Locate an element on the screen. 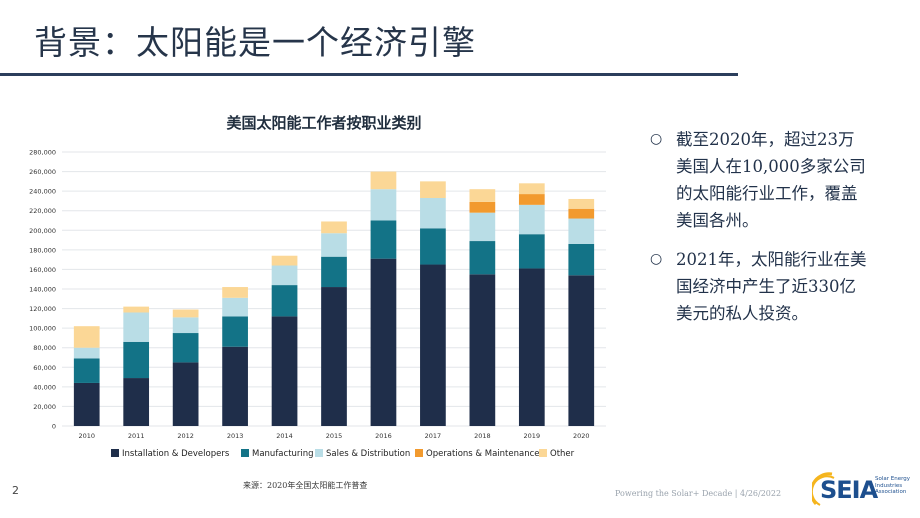 The width and height of the screenshot is (920, 518). y-tick-label: 80,000 is located at coordinates (44, 348).